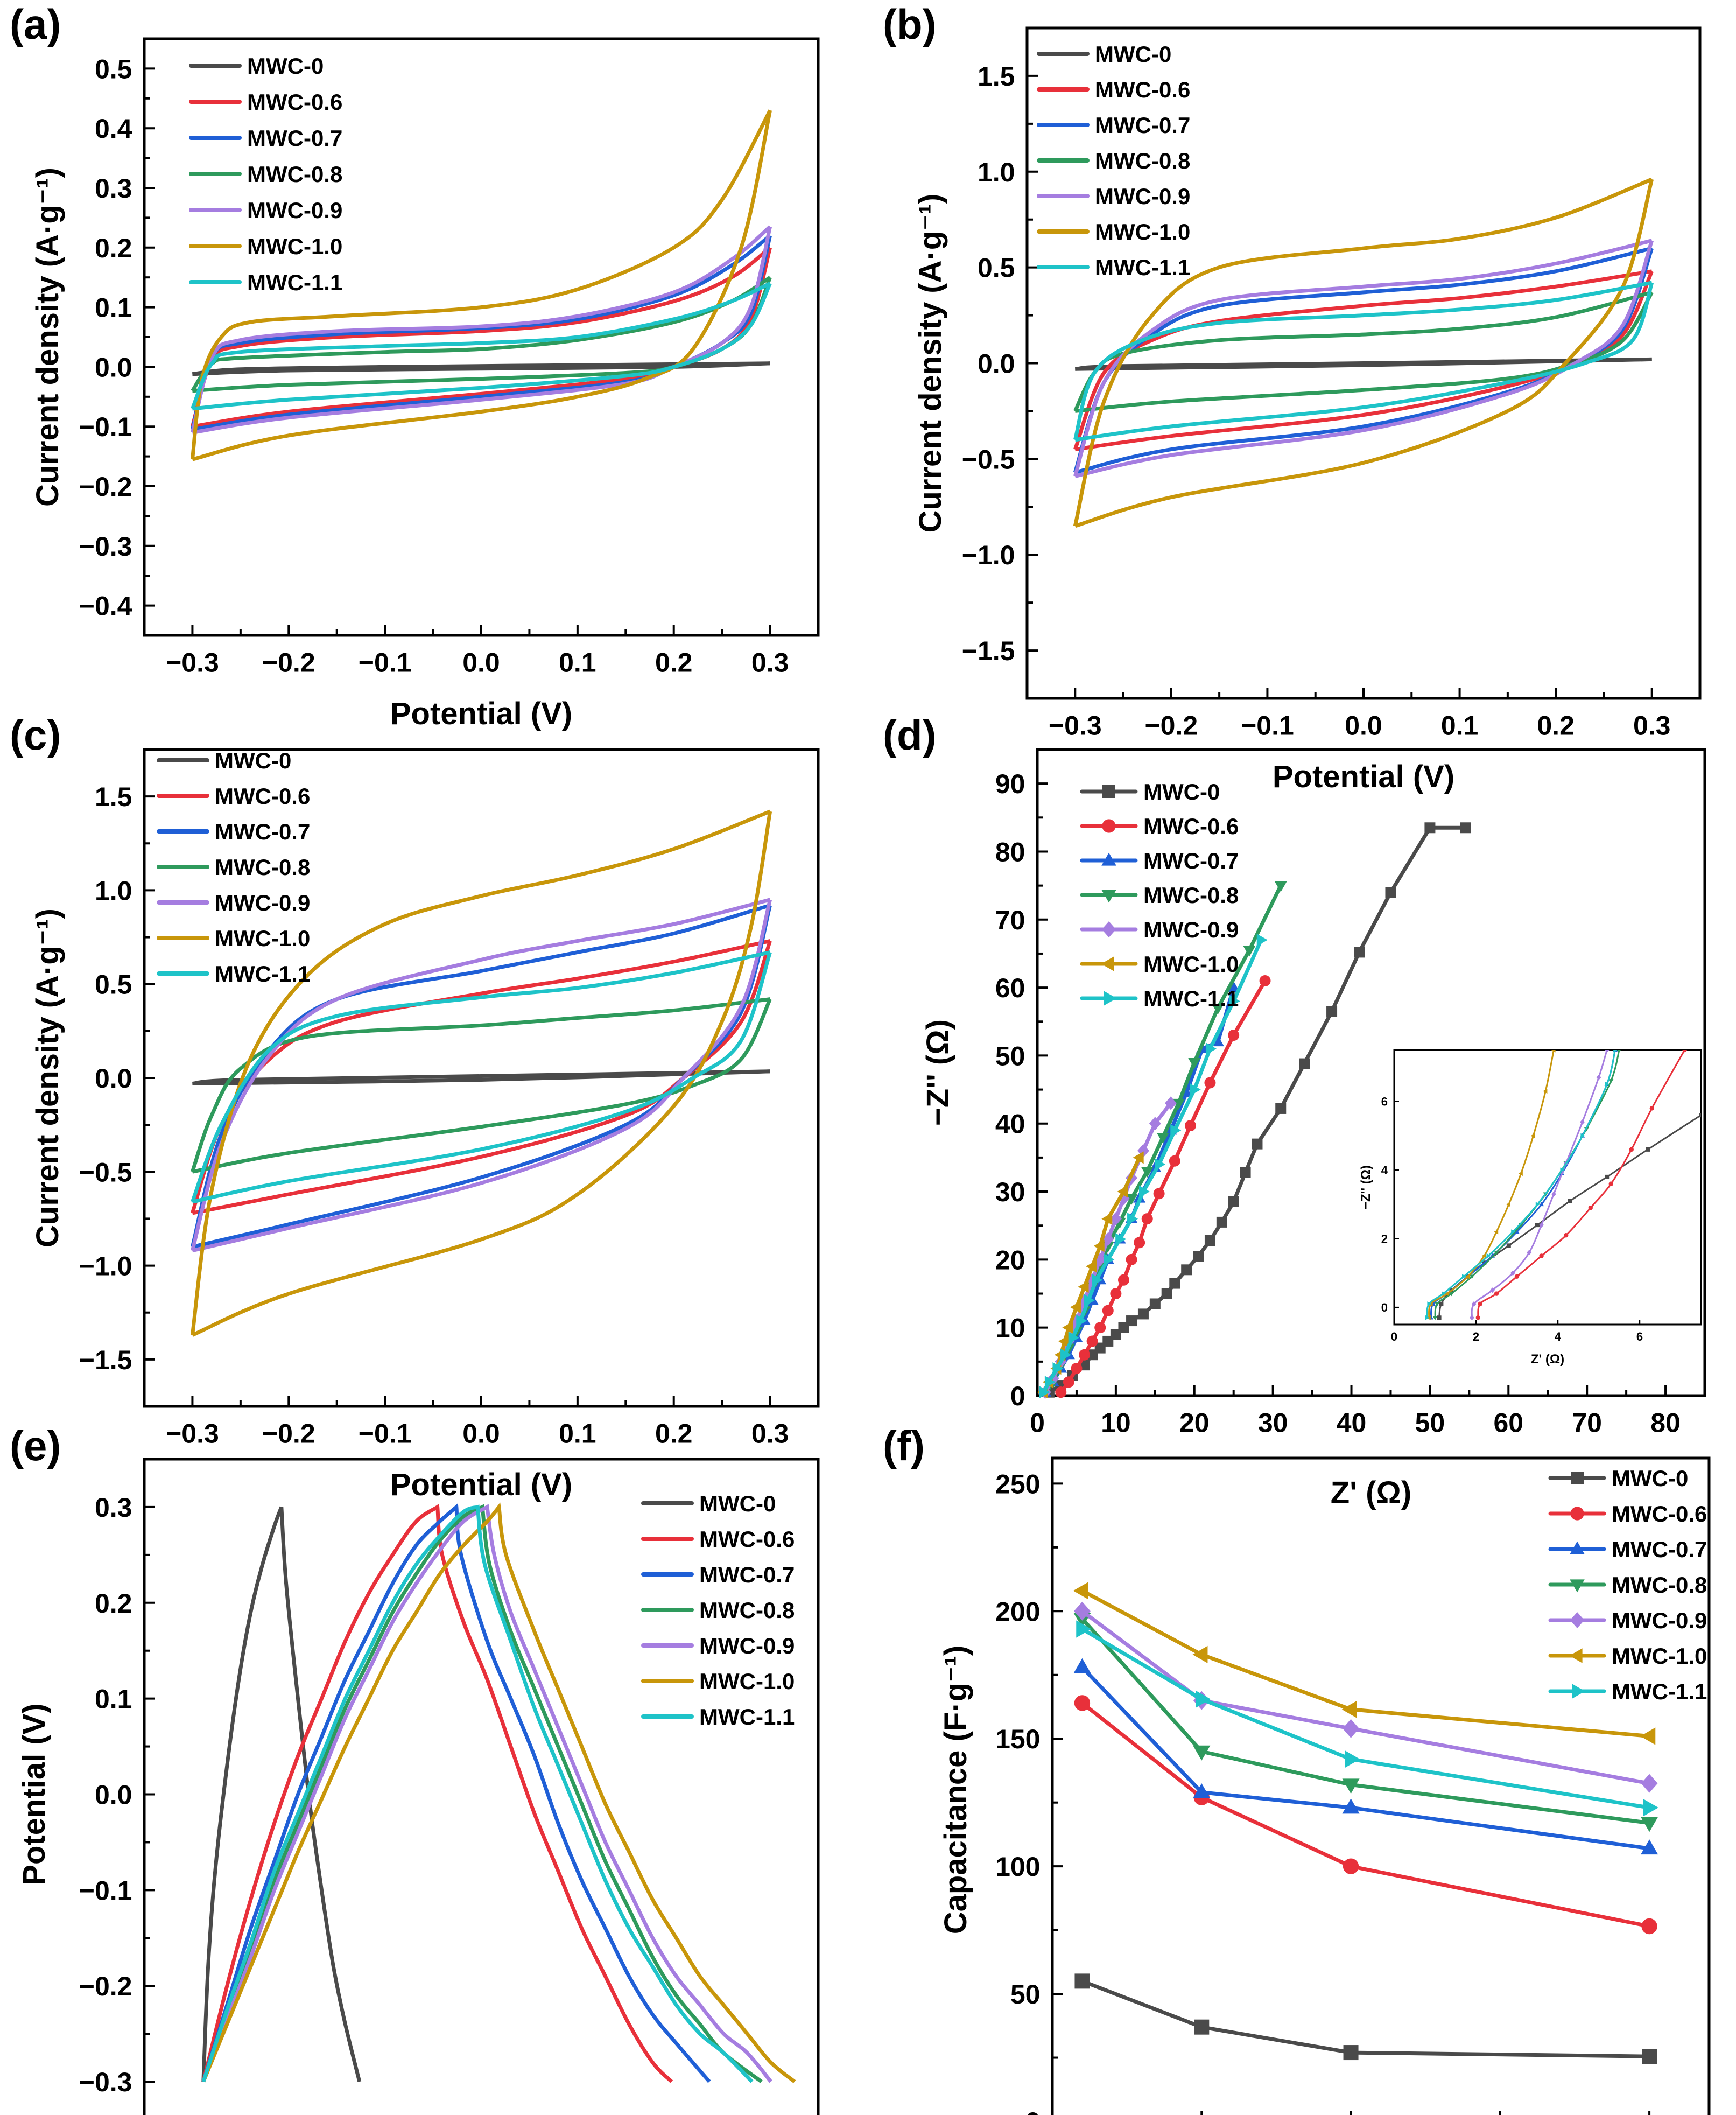 Image resolution: width=1736 pixels, height=2115 pixels. I want to click on y-axis-label: −Z'' (Ω), so click(937, 1072).